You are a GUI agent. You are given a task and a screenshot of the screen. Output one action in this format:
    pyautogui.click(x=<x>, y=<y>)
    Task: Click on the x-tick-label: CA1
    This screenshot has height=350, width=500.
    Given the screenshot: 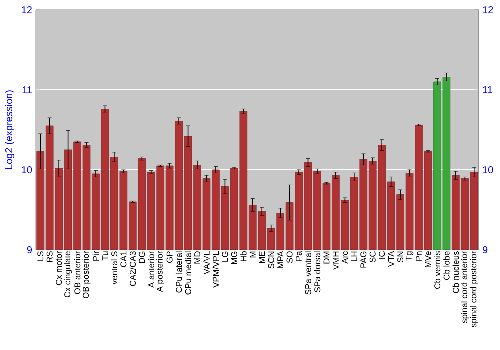 What is the action you would take?
    pyautogui.click(x=123, y=260)
    